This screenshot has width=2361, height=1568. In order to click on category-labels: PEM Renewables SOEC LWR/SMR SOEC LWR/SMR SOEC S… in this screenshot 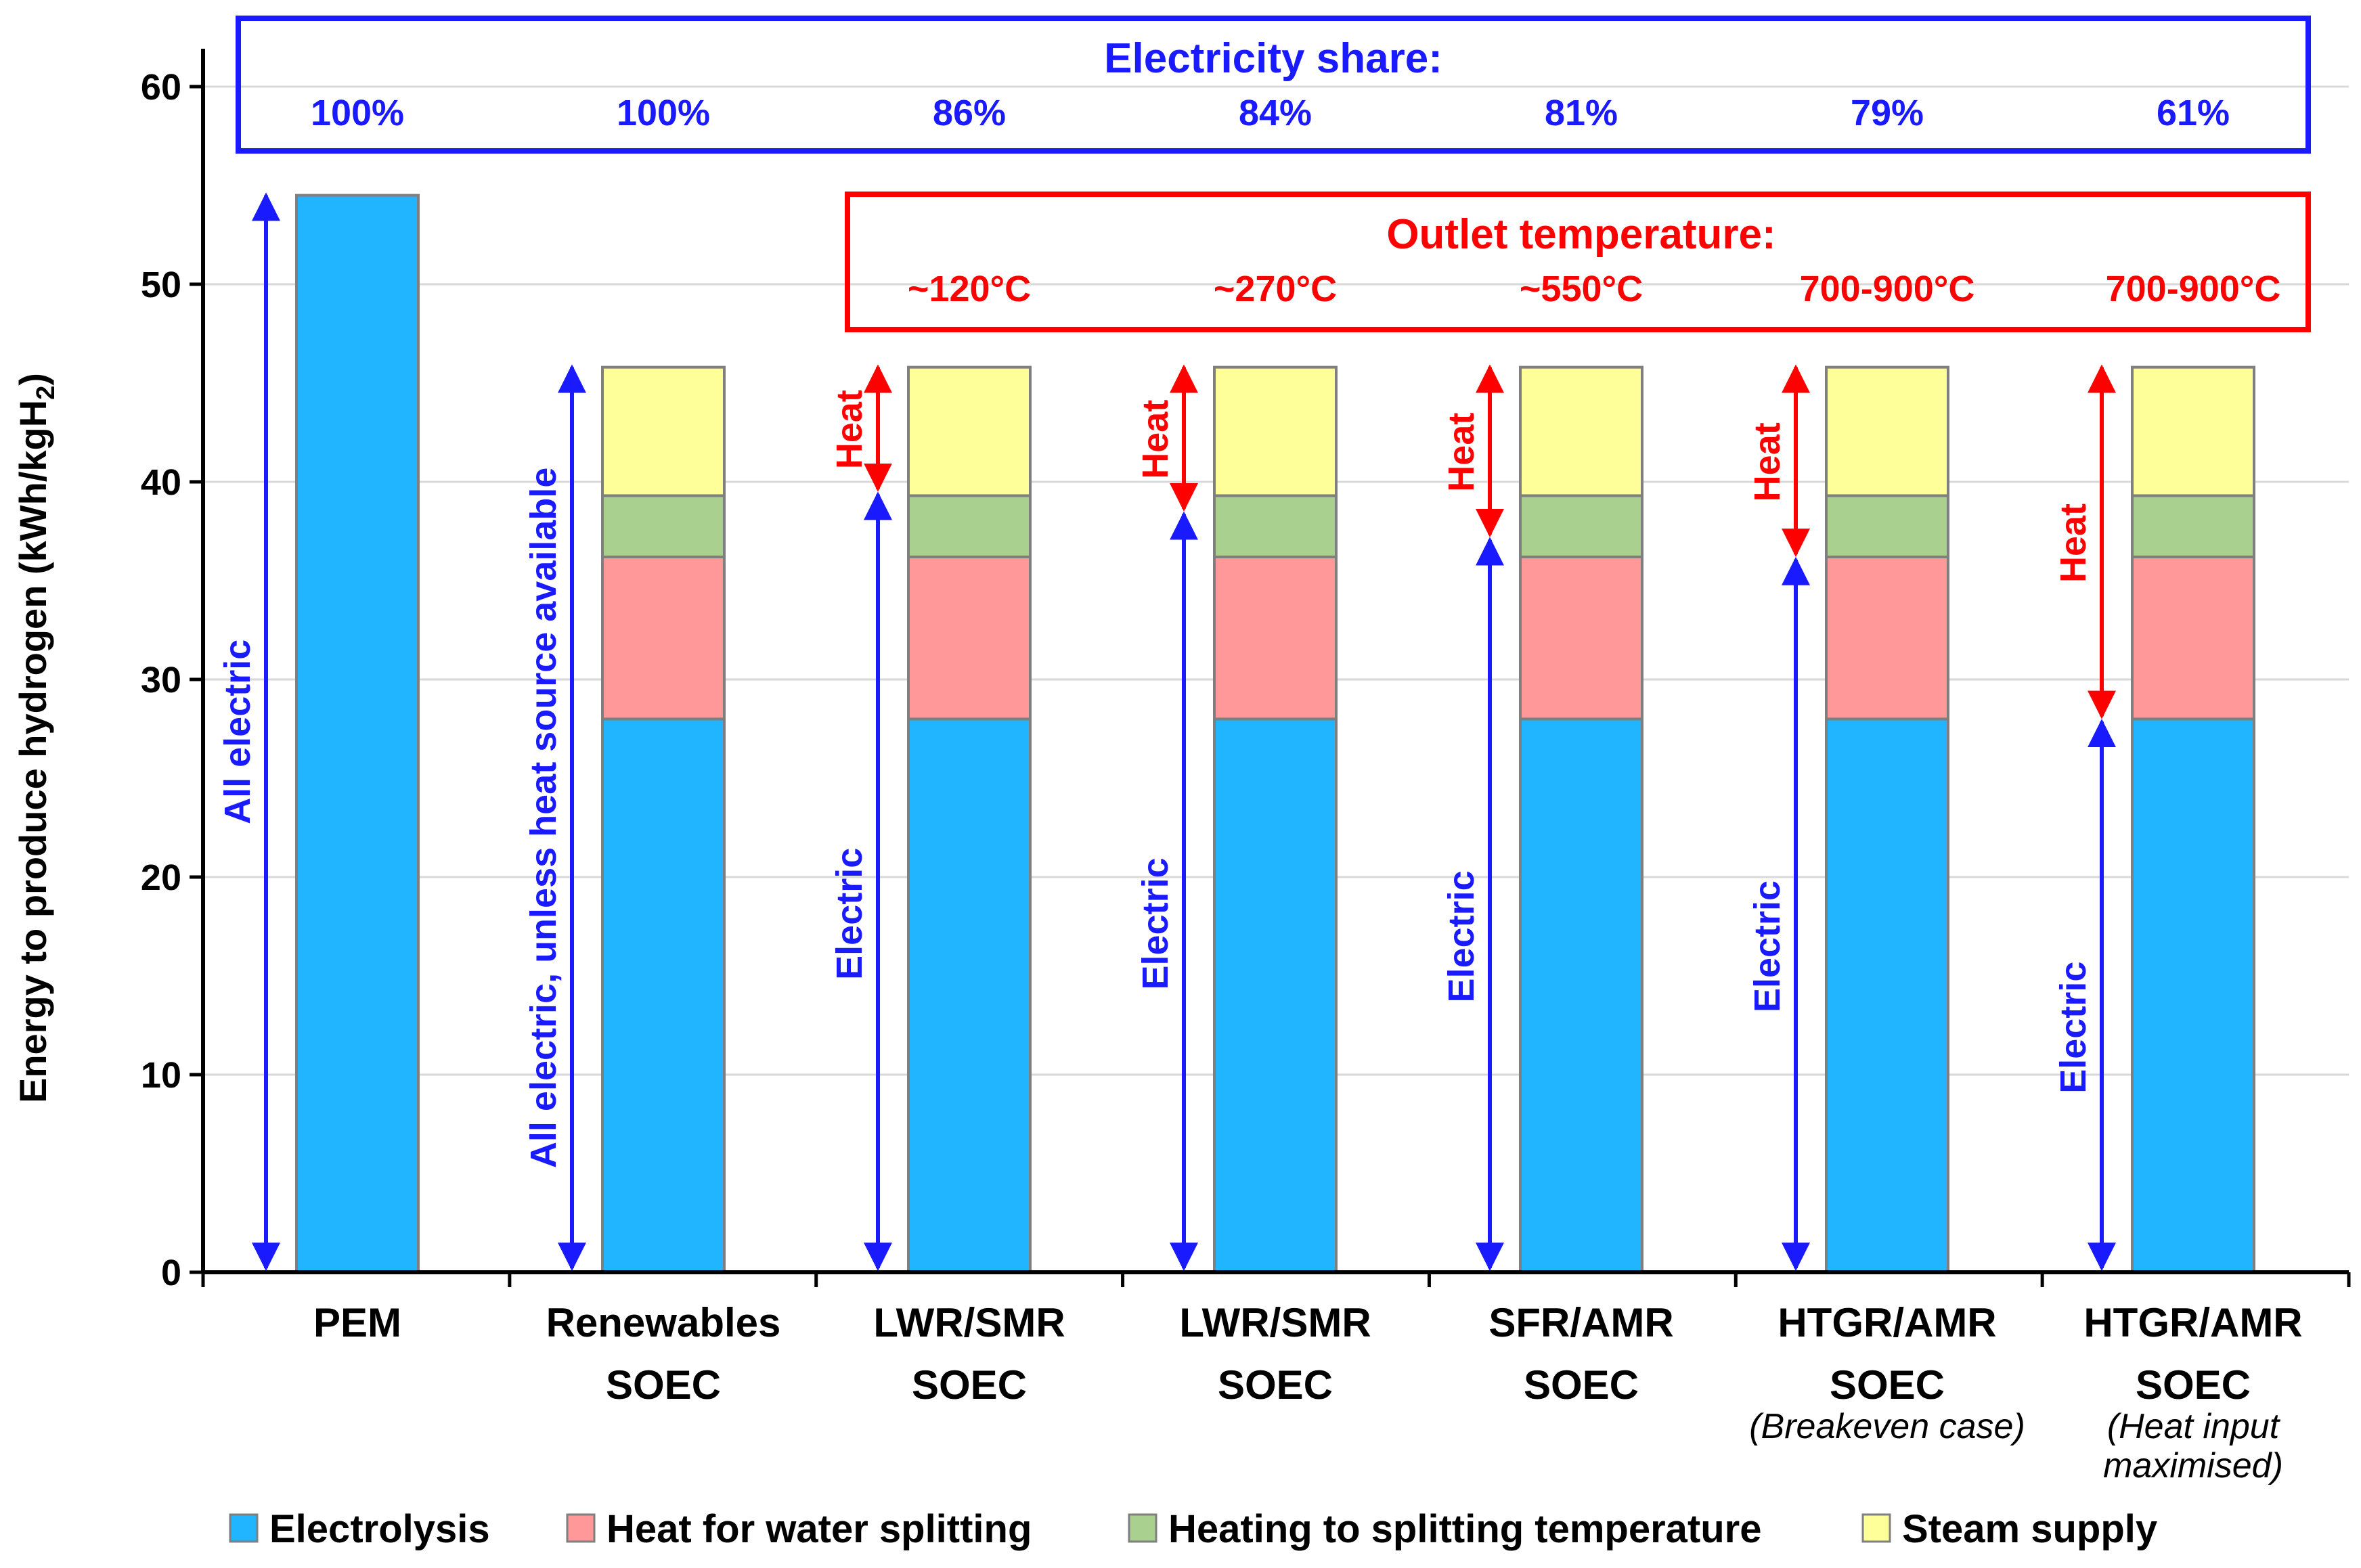, I will do `click(1308, 1392)`.